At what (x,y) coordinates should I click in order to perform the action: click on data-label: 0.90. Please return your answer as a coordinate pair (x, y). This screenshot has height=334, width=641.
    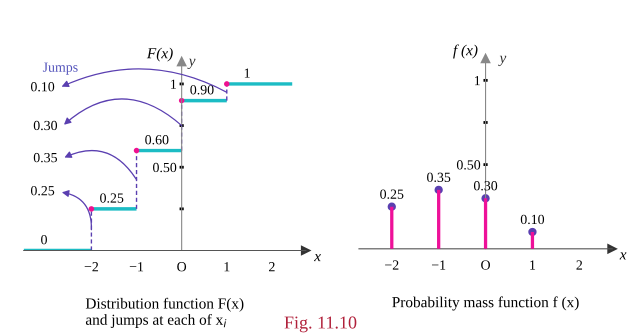
    Looking at the image, I should click on (202, 90).